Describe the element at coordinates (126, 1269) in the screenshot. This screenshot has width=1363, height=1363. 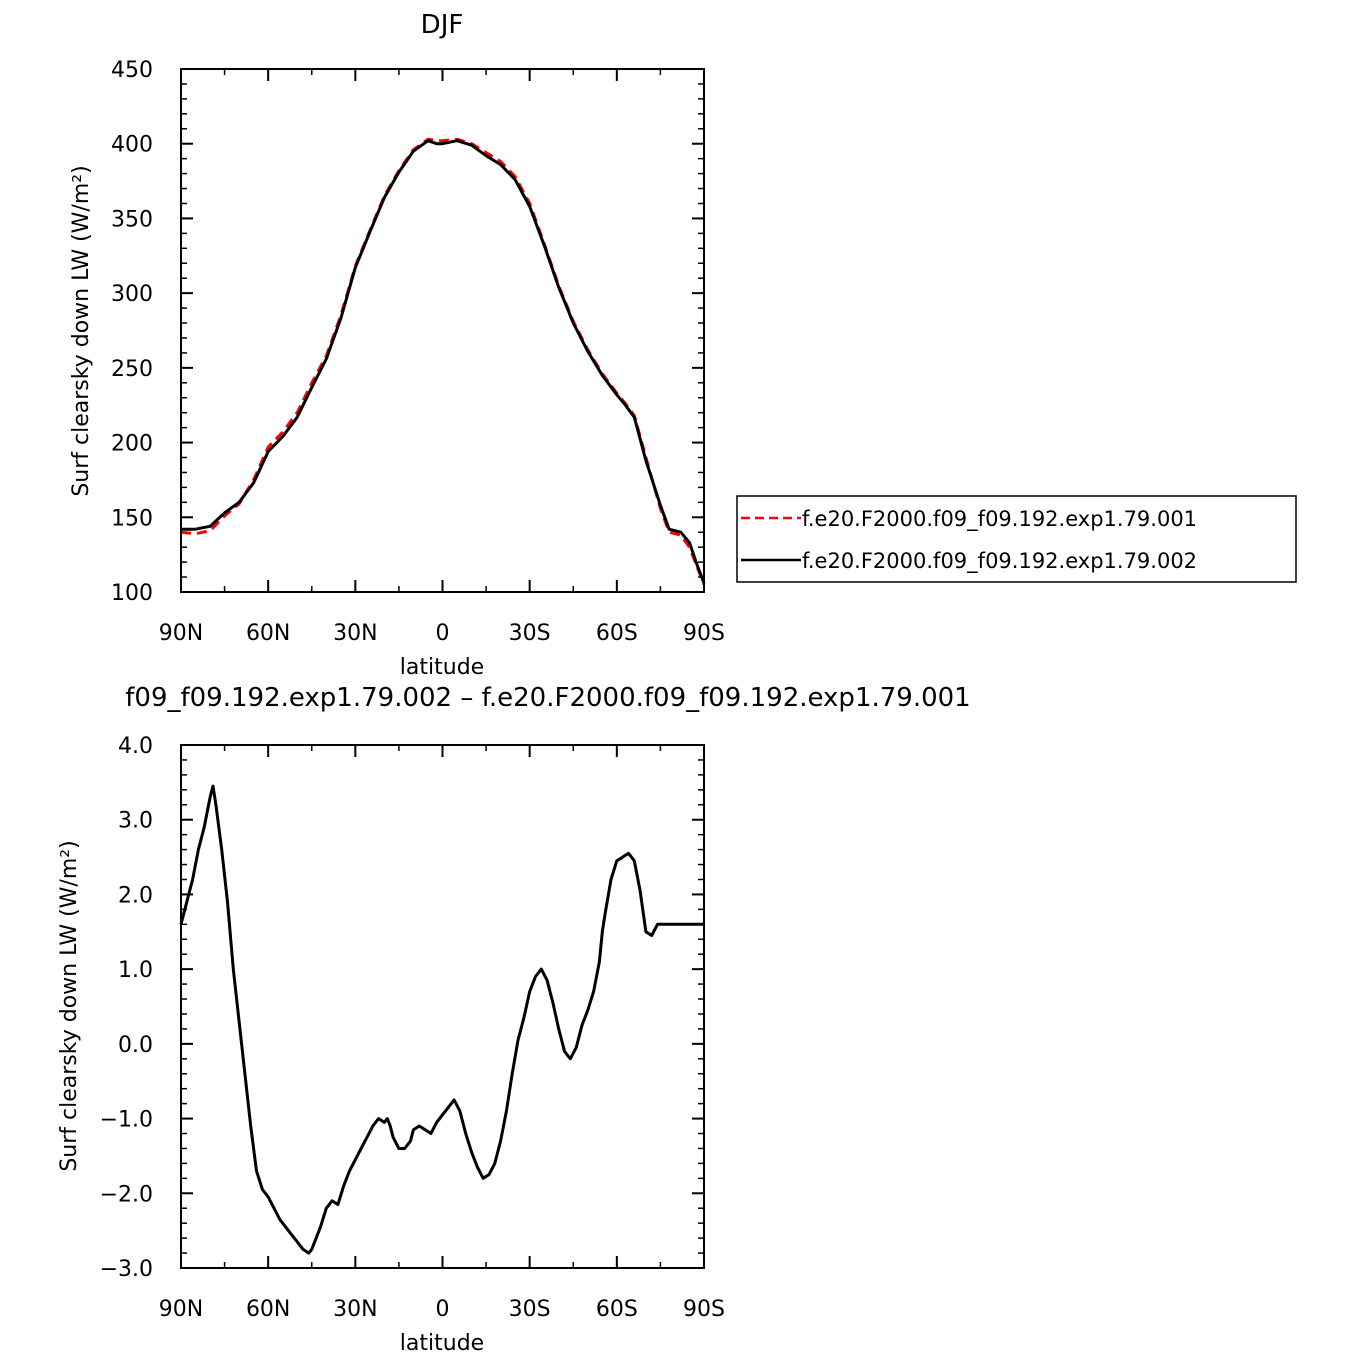
I see `y-tick-label: −3.0` at that location.